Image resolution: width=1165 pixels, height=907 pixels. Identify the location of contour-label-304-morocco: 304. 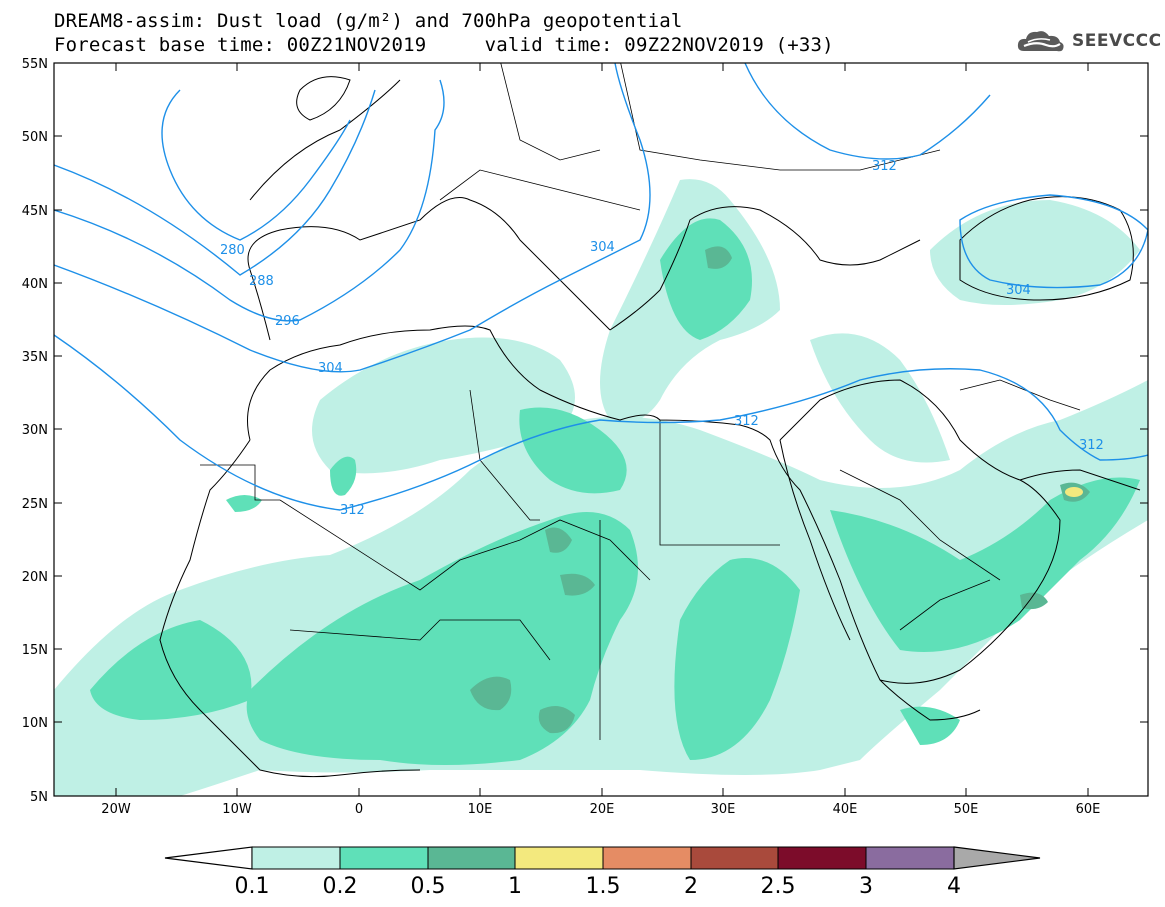
(330, 368).